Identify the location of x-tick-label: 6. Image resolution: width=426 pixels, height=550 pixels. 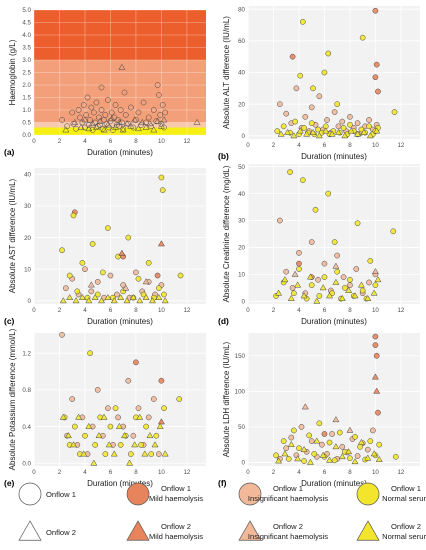
(325, 472).